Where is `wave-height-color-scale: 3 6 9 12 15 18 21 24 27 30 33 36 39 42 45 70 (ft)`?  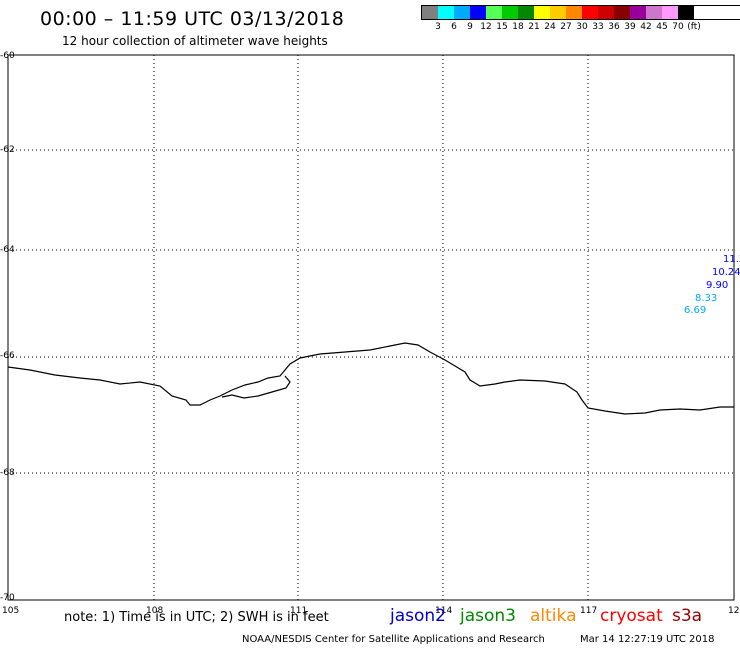
wave-height-color-scale: 3 6 9 12 15 18 21 24 27 30 33 36 39 42 45 70 (ft) is located at coordinates (580, 19).